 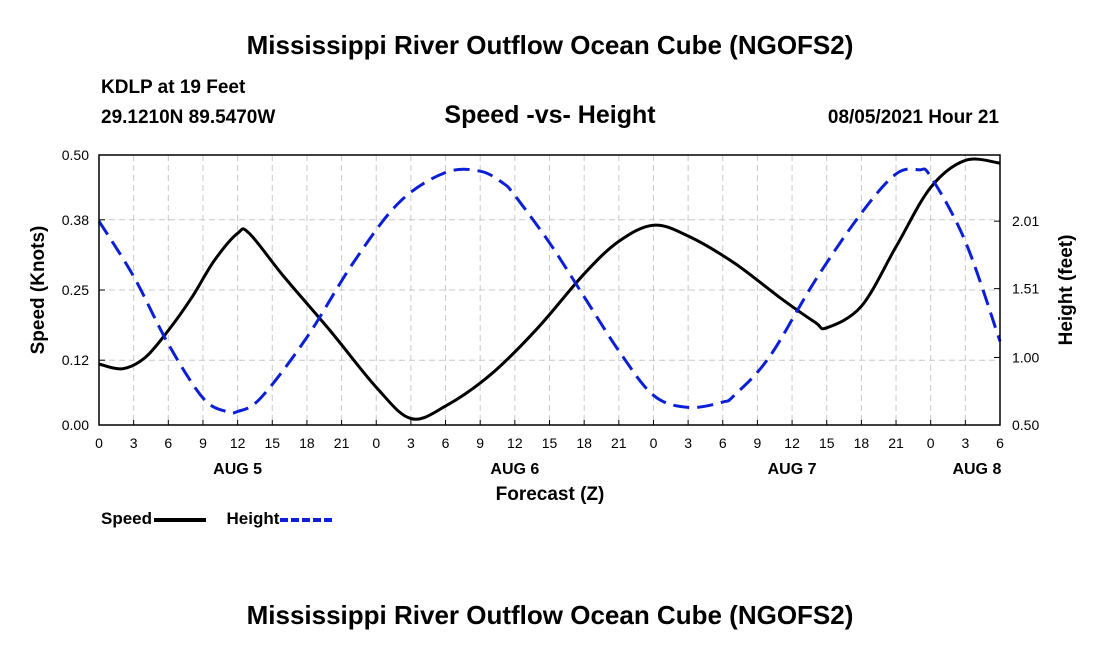 I want to click on station-label: KDLP at 19 Feet, so click(x=173, y=87).